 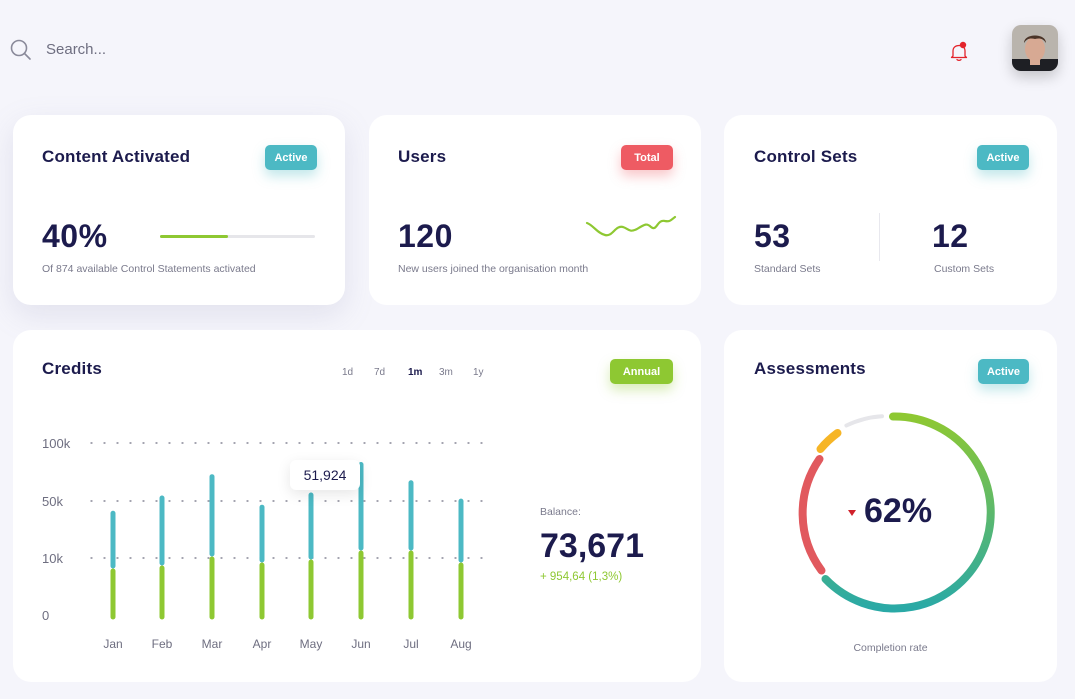 What do you see at coordinates (190, 49) in the screenshot?
I see `search-input` at bounding box center [190, 49].